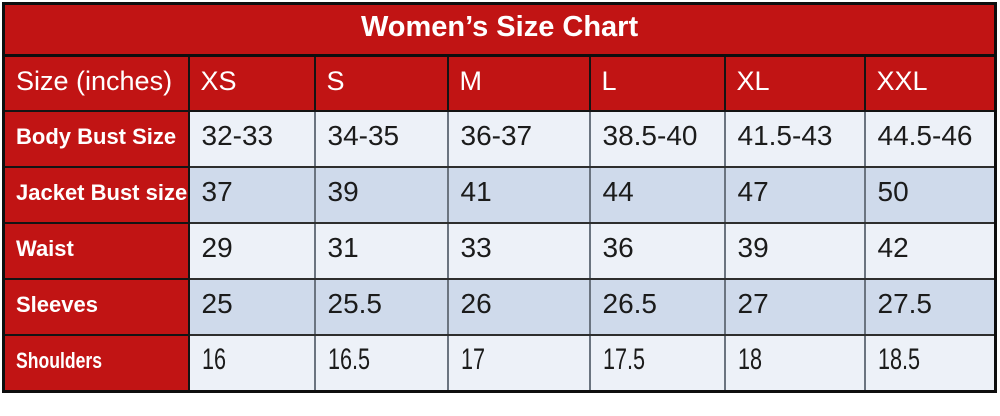  Describe the element at coordinates (251, 83) in the screenshot. I see `col-header-xs: XS` at that location.